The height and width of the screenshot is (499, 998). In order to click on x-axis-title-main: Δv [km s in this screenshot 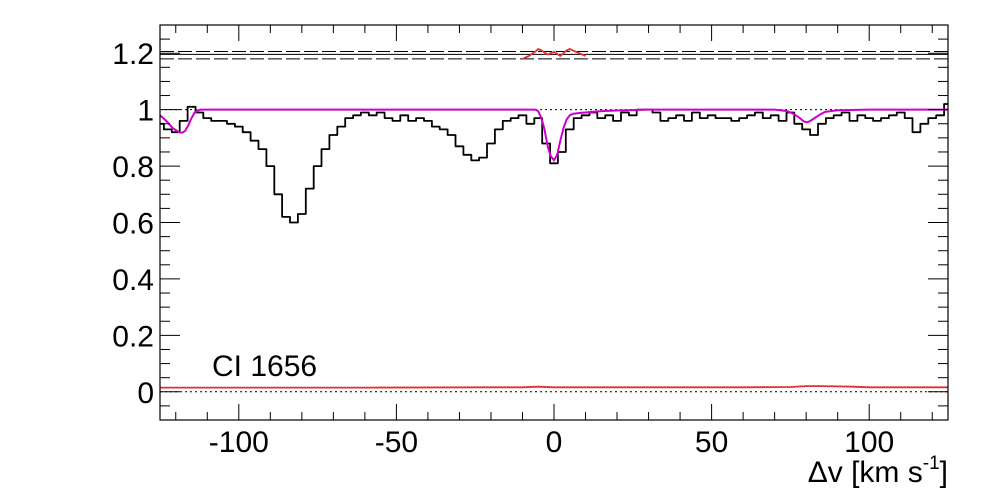, I will do `click(865, 472)`.